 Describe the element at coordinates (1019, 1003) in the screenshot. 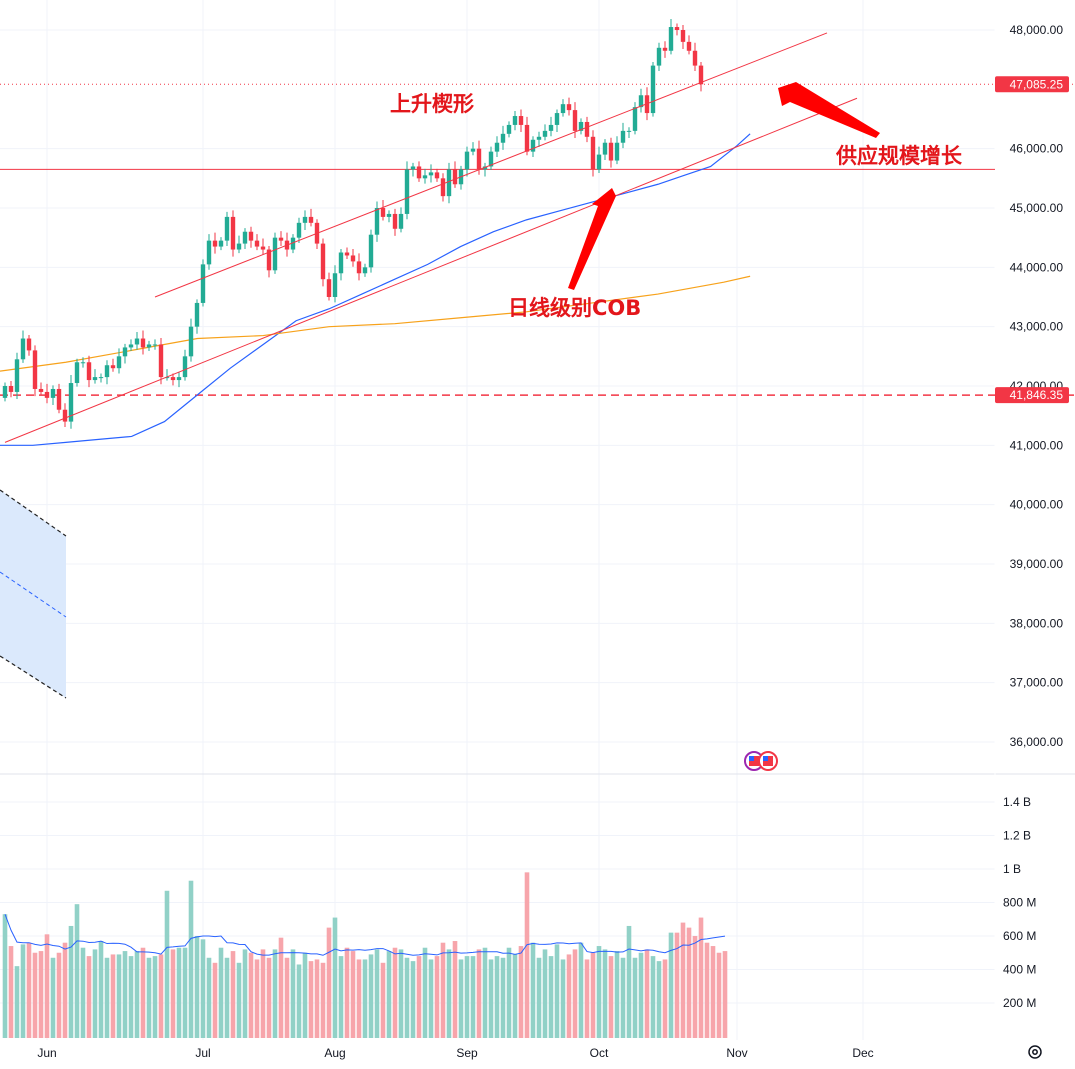

I see `volume-tick-6: 200 M` at that location.